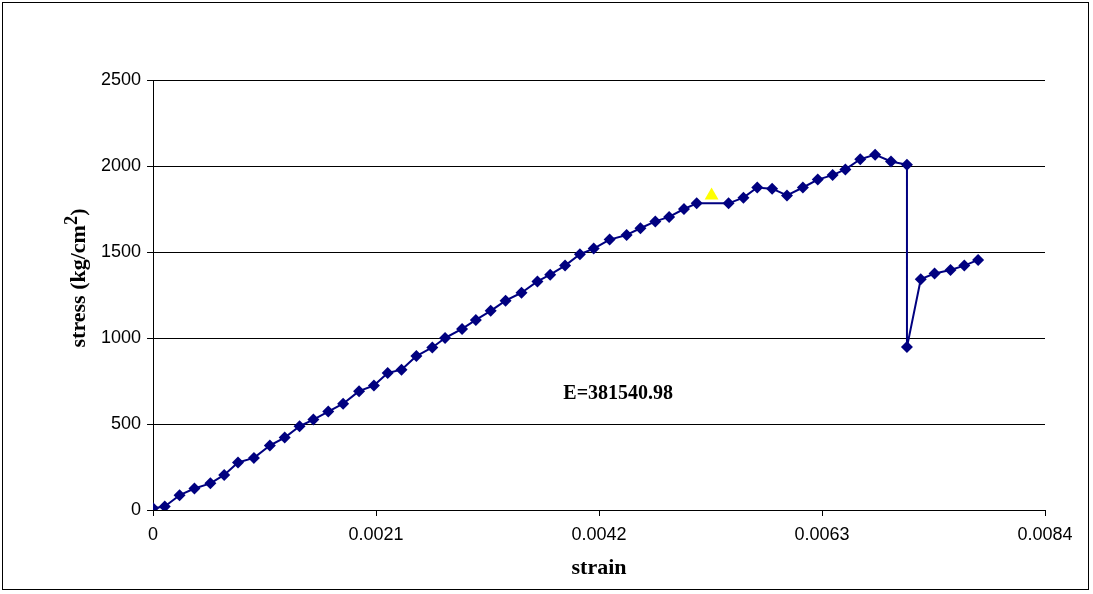  What do you see at coordinates (121, 250) in the screenshot?
I see `y-tick-label: 1500` at bounding box center [121, 250].